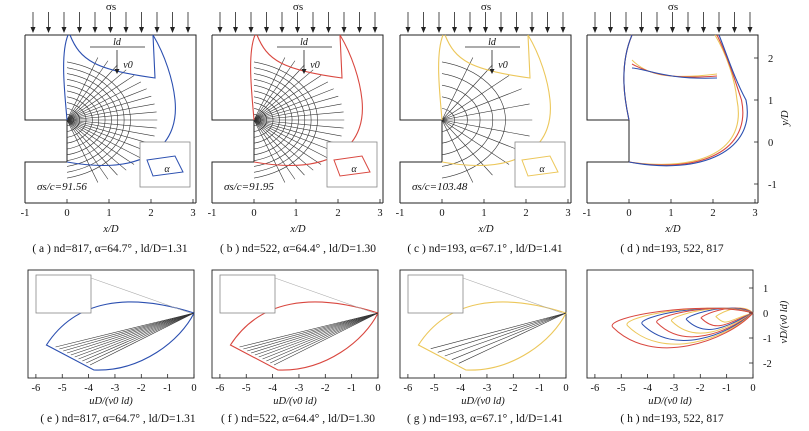 This screenshot has height=431, width=809. Describe the element at coordinates (483, 401) in the screenshot. I see `x-axis-label: uD/(v0 ld)` at that location.